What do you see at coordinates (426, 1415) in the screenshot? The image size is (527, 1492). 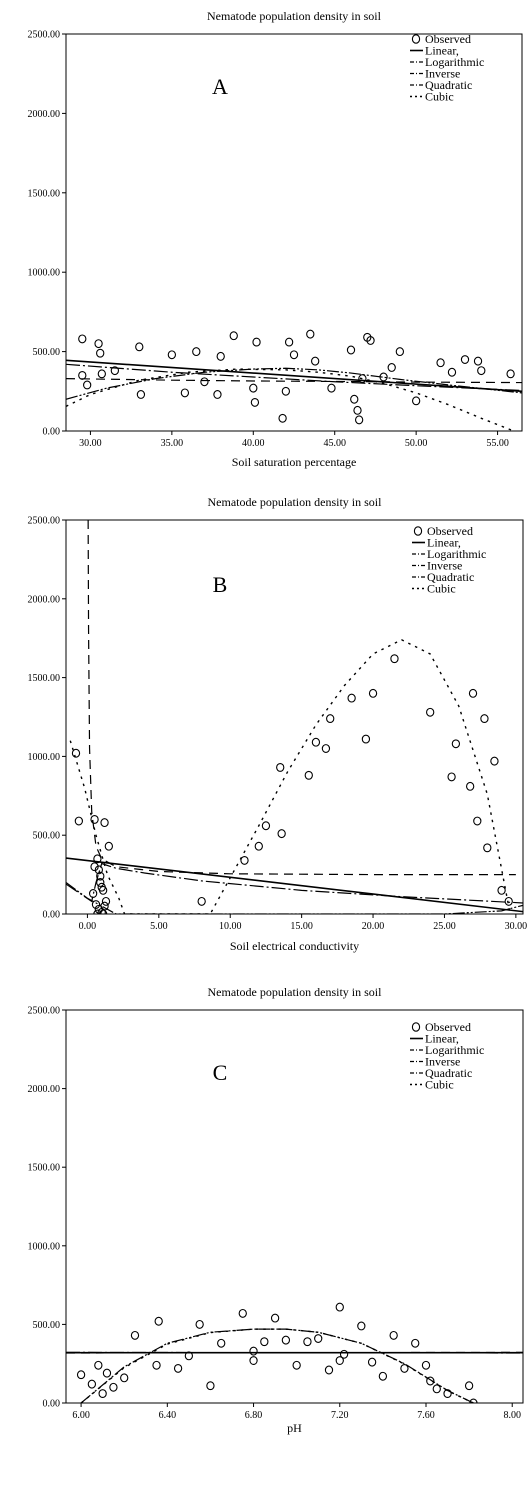 I see `x-tick-label: 7.60` at bounding box center [426, 1415].